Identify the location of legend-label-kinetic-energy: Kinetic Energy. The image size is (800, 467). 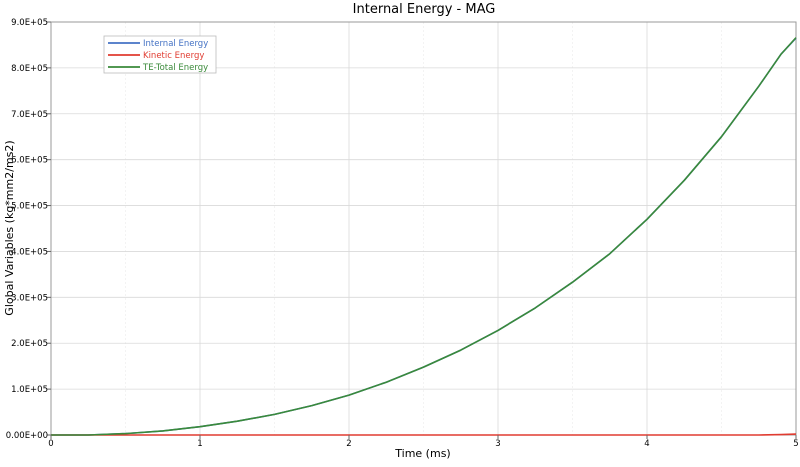
(173, 56).